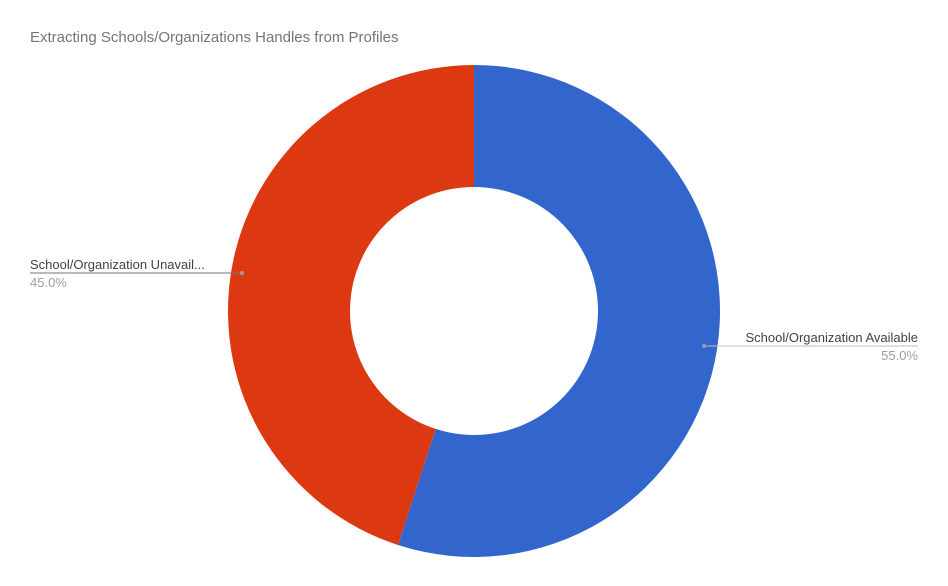 This screenshot has width=948, height=586. Describe the element at coordinates (899, 355) in the screenshot. I see `slice-percent-0: 55.0%` at that location.